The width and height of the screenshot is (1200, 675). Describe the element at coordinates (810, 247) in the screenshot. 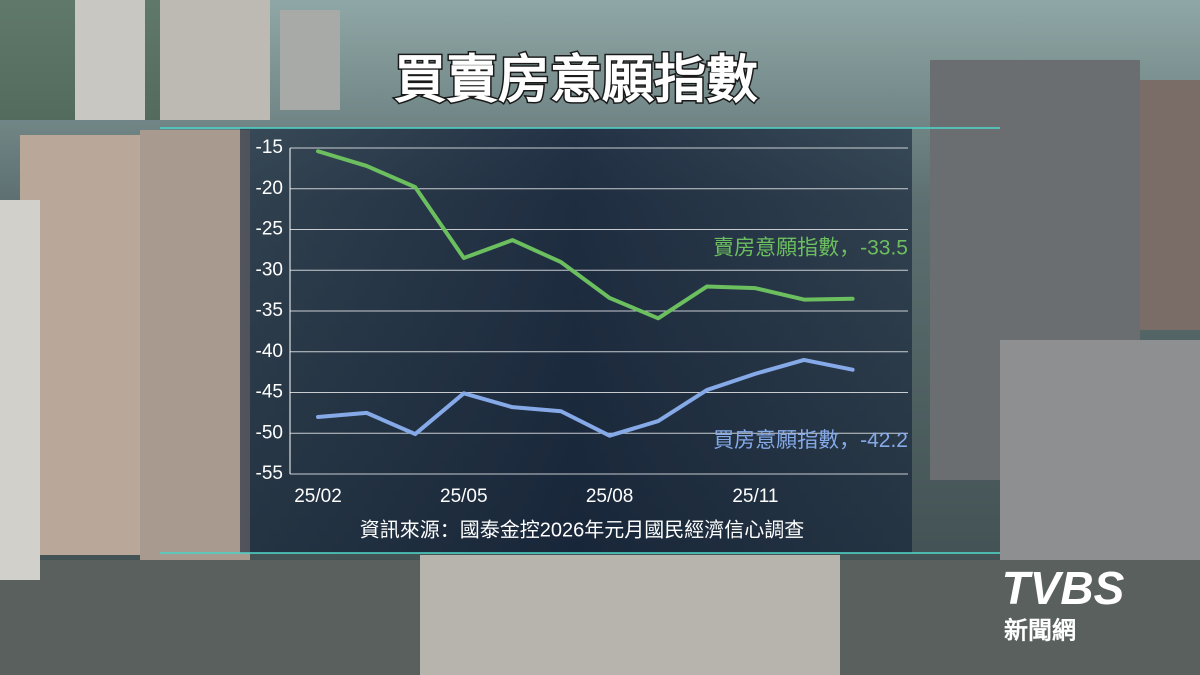

I see `annotation: 賣房意願指數，-33.5` at that location.